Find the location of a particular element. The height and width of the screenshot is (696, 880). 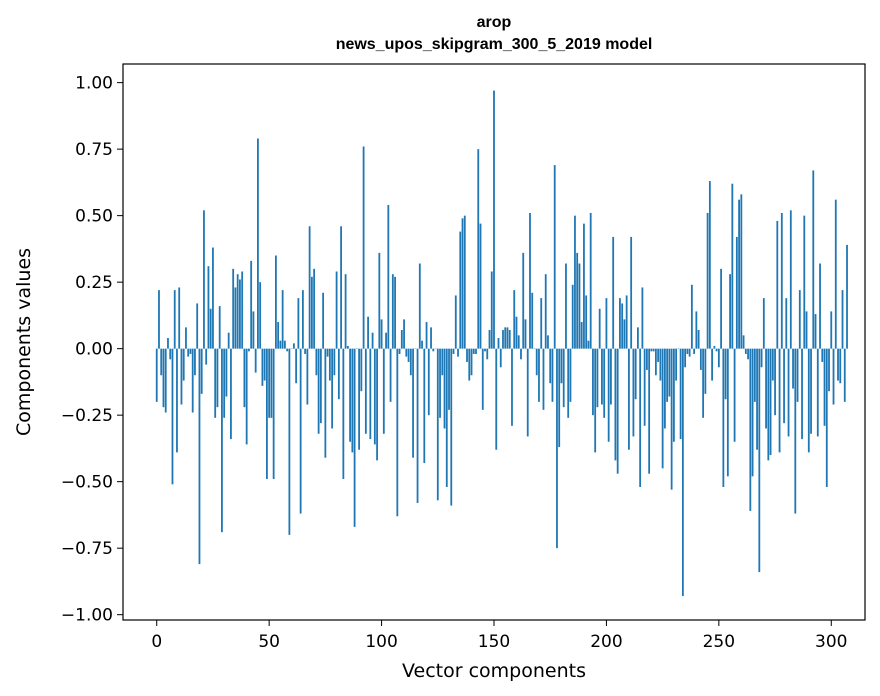

x-tick-label-250: 250 is located at coordinates (719, 642).